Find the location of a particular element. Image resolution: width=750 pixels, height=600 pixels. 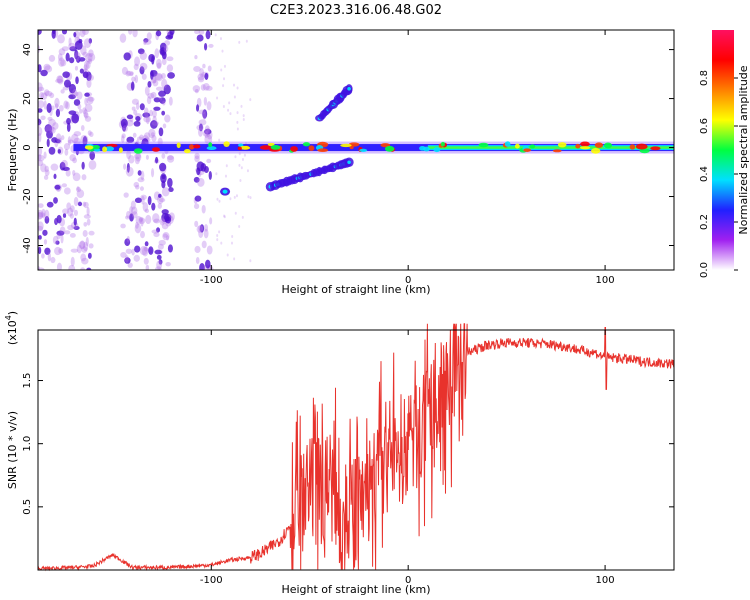

y-tick-label: 1.0 is located at coordinates (27, 444).